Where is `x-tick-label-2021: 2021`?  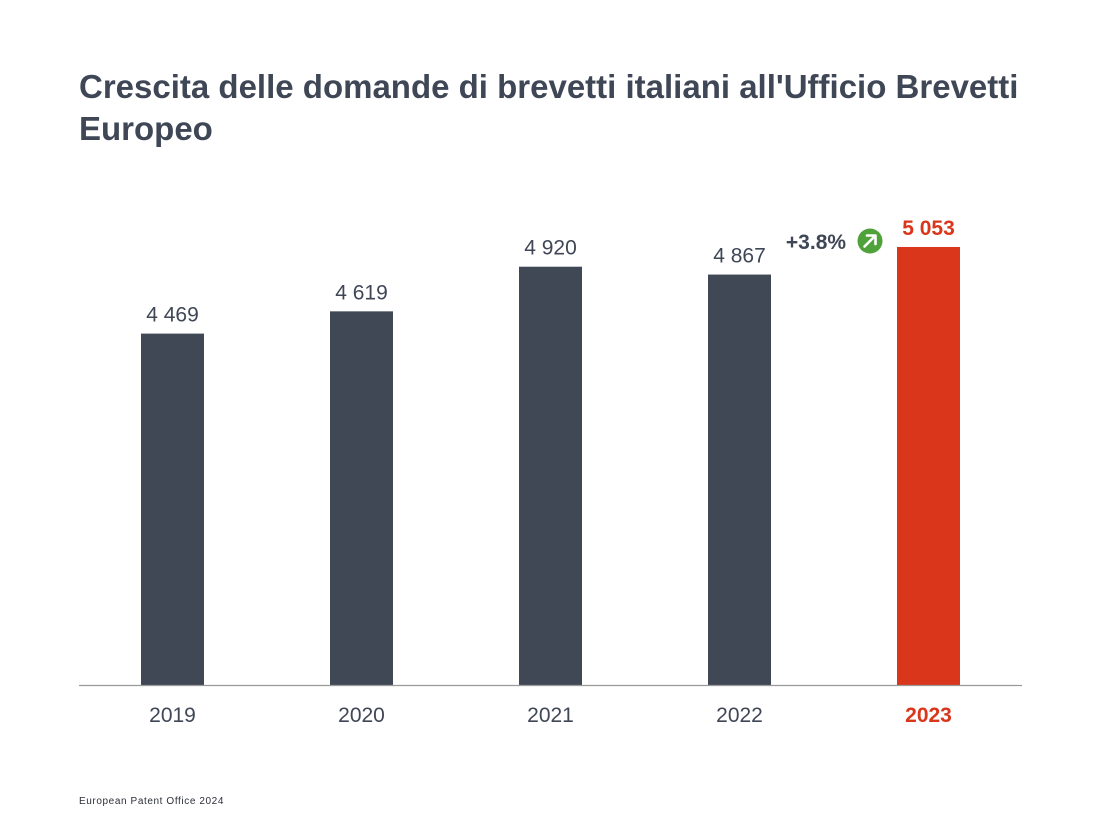 x-tick-label-2021: 2021 is located at coordinates (550, 715).